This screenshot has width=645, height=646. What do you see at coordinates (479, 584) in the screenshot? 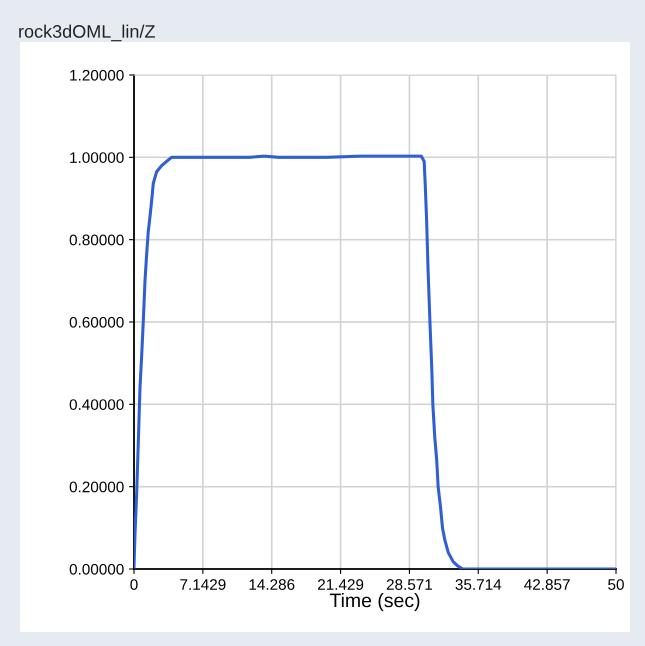
I see `x-tick-label: 35.714` at bounding box center [479, 584].